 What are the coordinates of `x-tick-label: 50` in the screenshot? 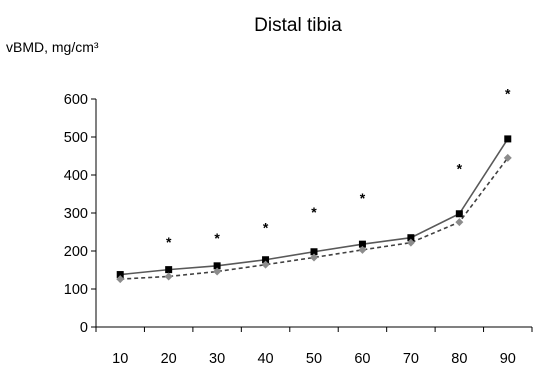 It's located at (314, 359).